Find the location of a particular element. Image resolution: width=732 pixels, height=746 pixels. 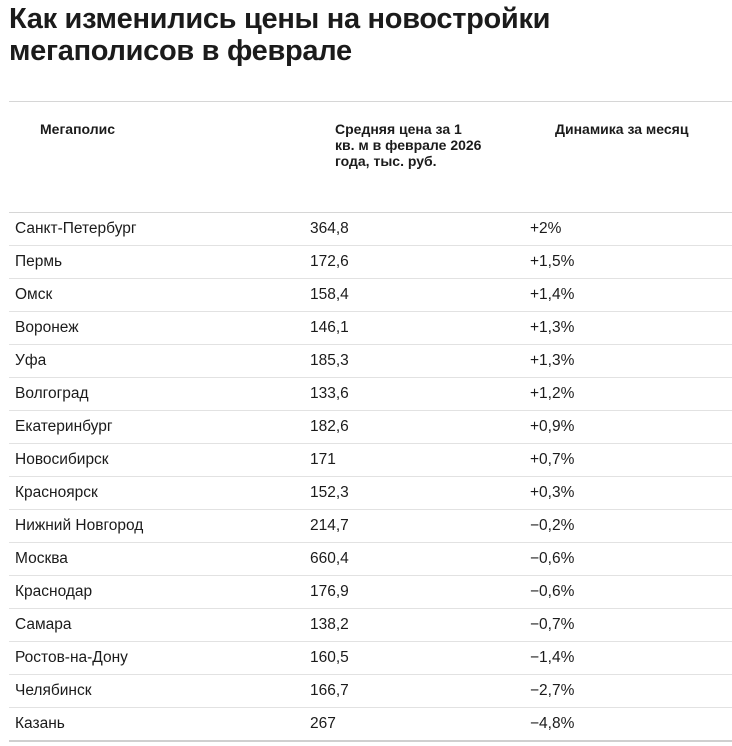

table-row: Уфа 185,3 +1,3% is located at coordinates (370, 361).